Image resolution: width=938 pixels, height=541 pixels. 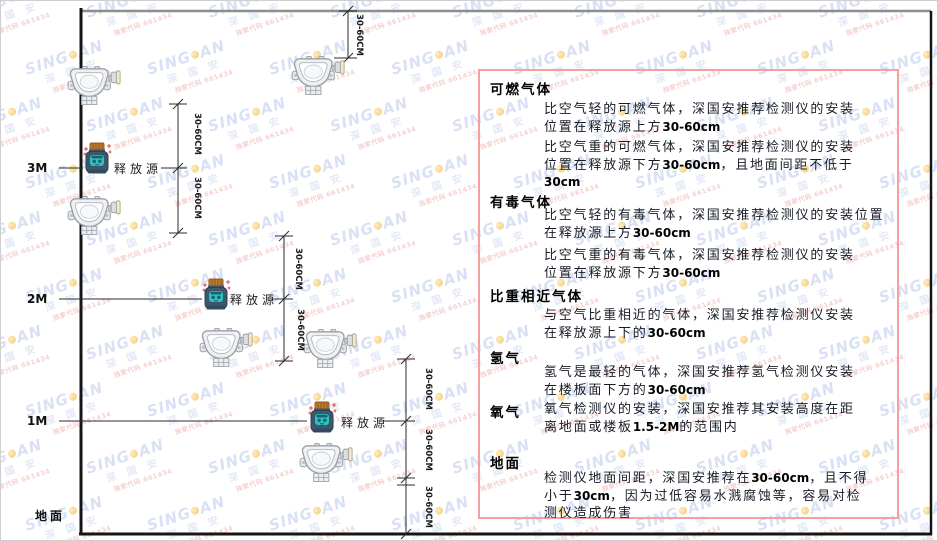 What do you see at coordinates (536, 297) in the screenshot?
I see `section-heading: 比重相近气体` at bounding box center [536, 297].